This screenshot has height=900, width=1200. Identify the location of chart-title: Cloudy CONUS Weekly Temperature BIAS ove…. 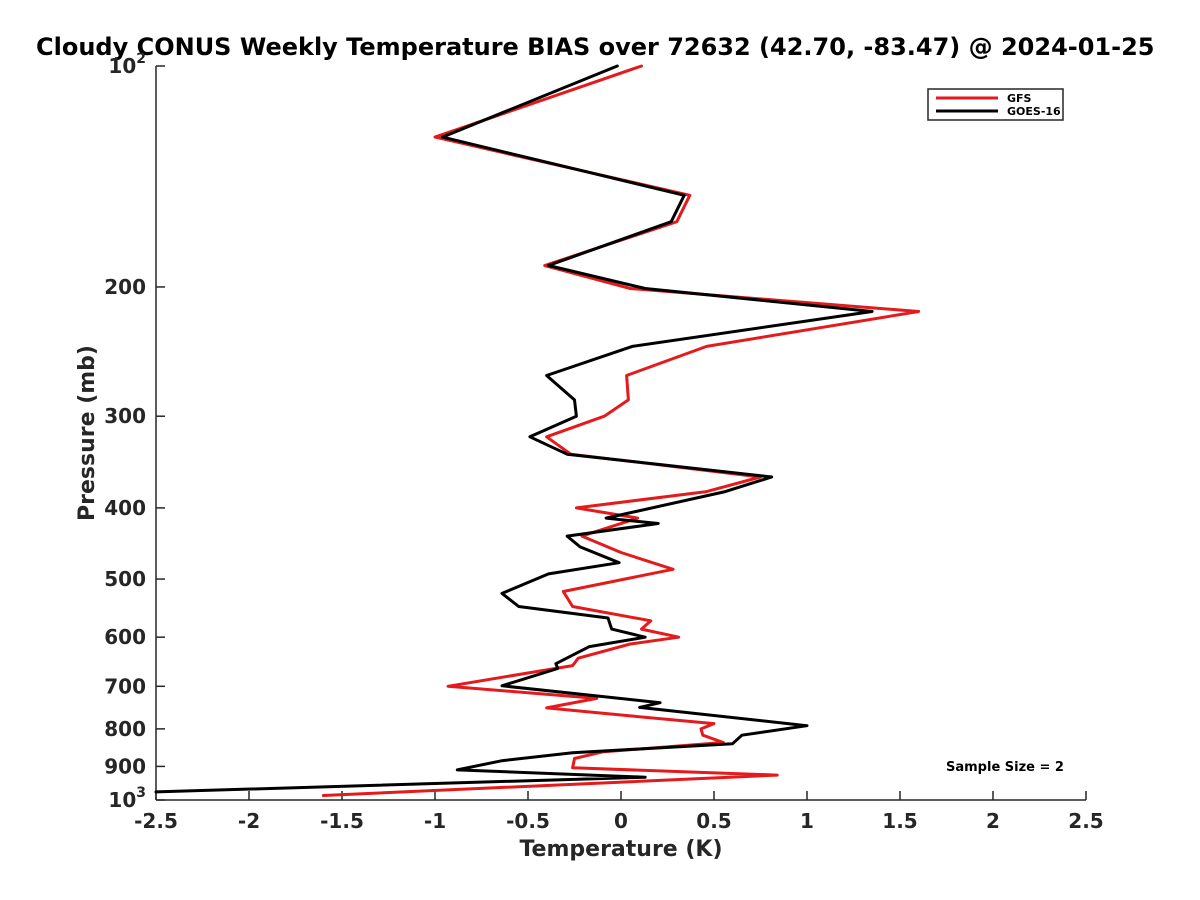
(595, 47).